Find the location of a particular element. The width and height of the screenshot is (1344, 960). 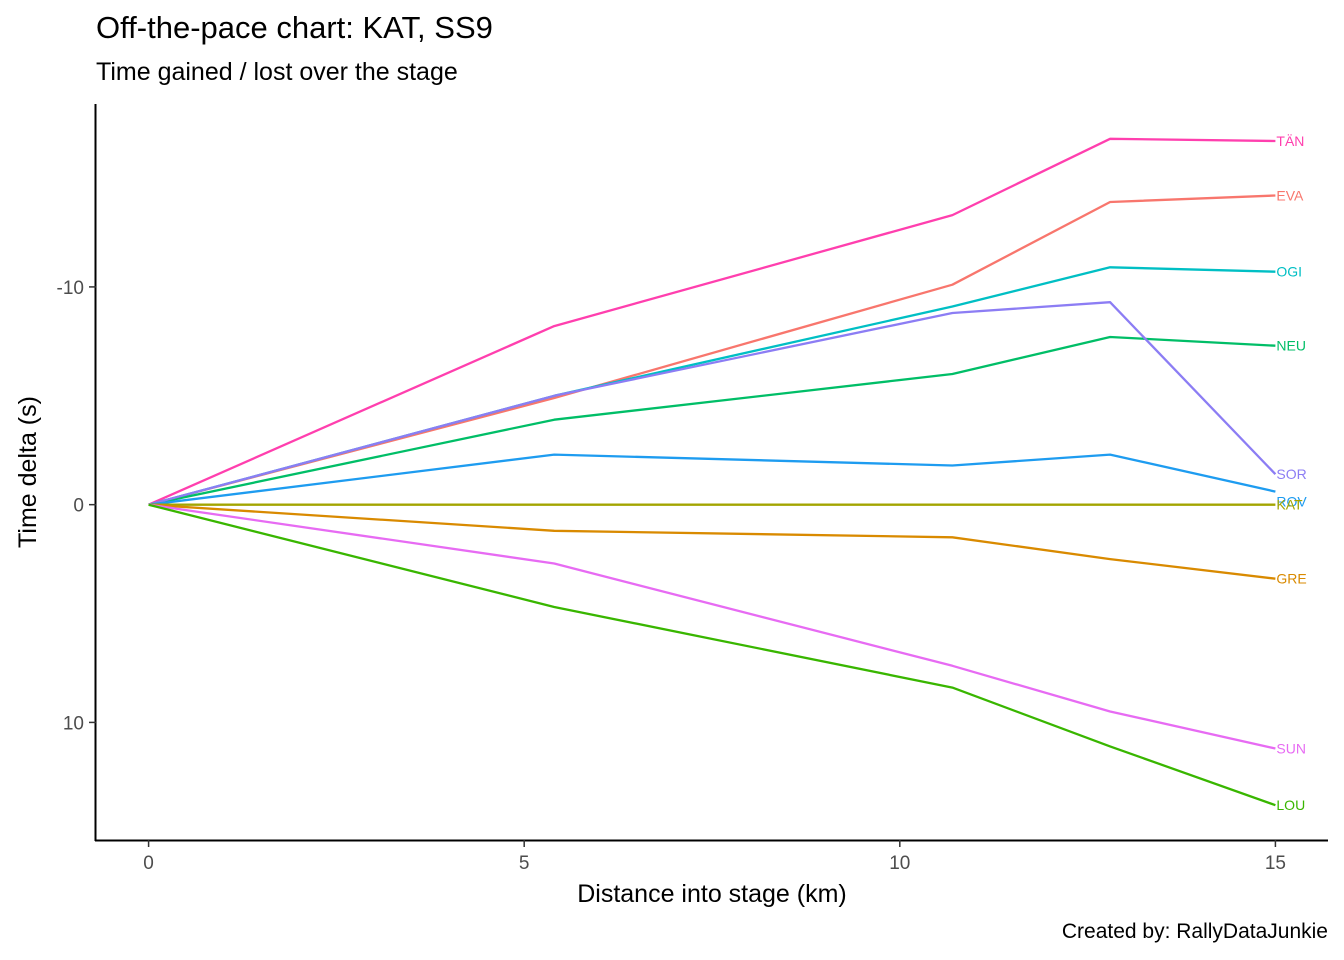

y-tick-label: 10 is located at coordinates (73, 723).